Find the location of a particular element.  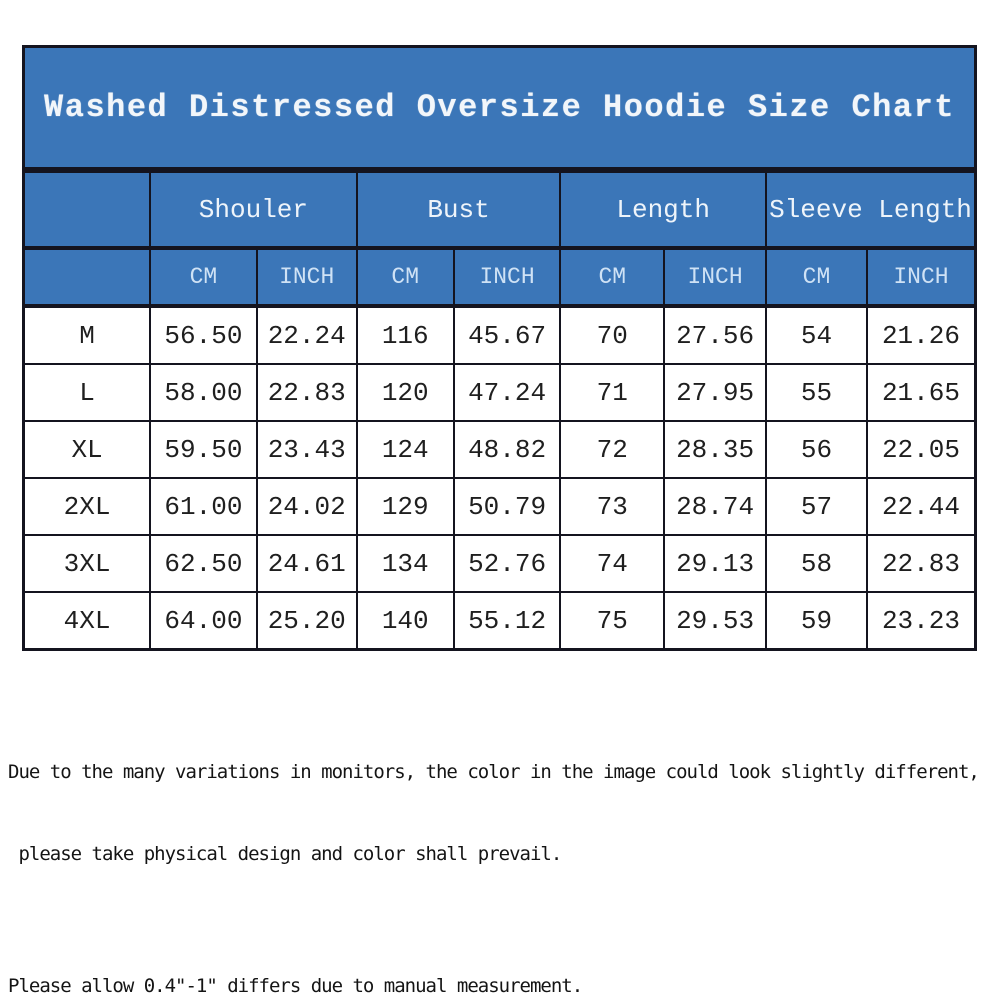

value-cell: 64.00 is located at coordinates (203, 621).